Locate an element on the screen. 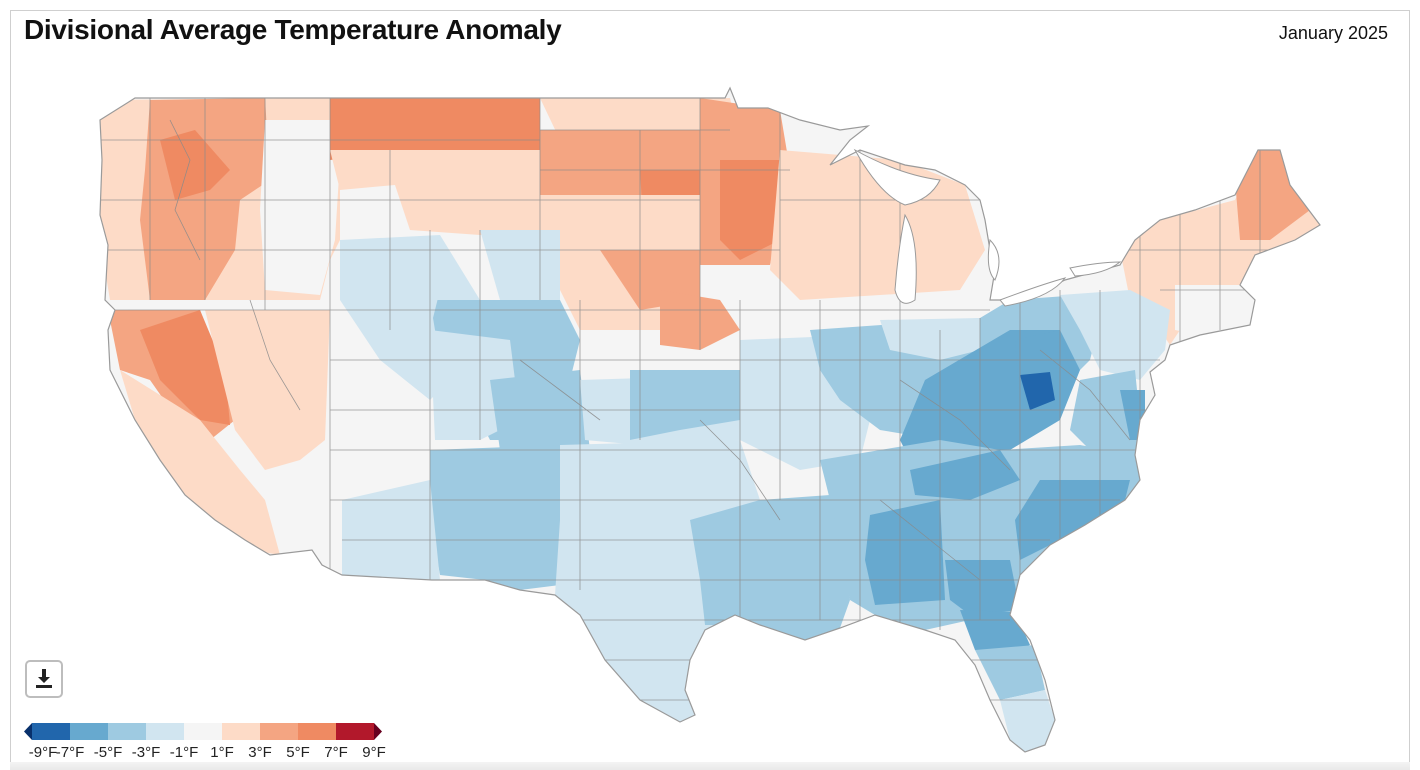  legend-tick-label: 5°F is located at coordinates (298, 752).